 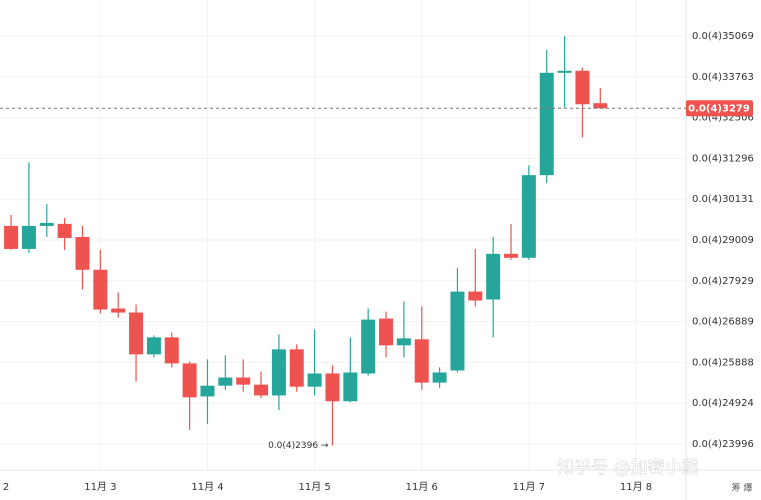 I want to click on y-tick-label: 0.0(4)30131, so click(x=723, y=199).